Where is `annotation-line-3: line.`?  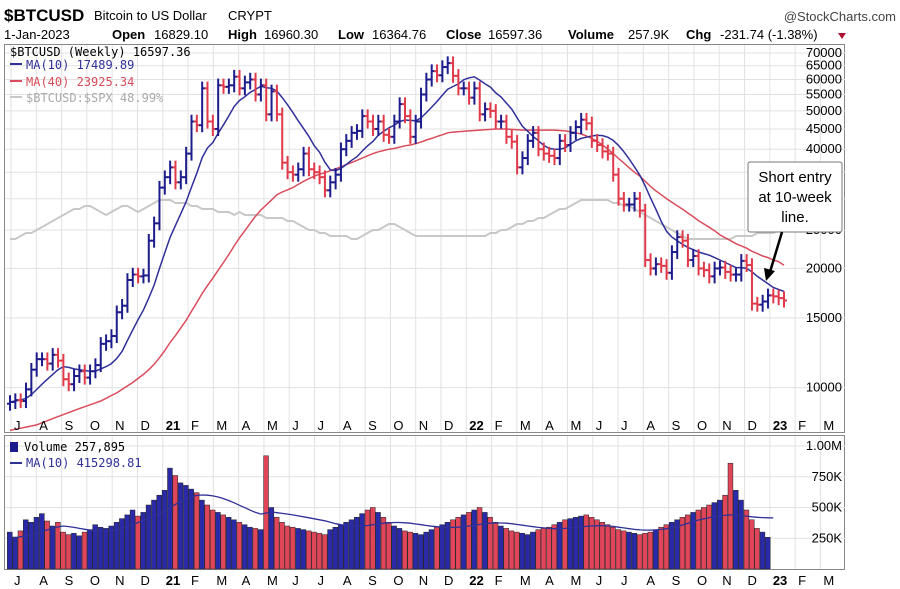 annotation-line-3: line. is located at coordinates (795, 217).